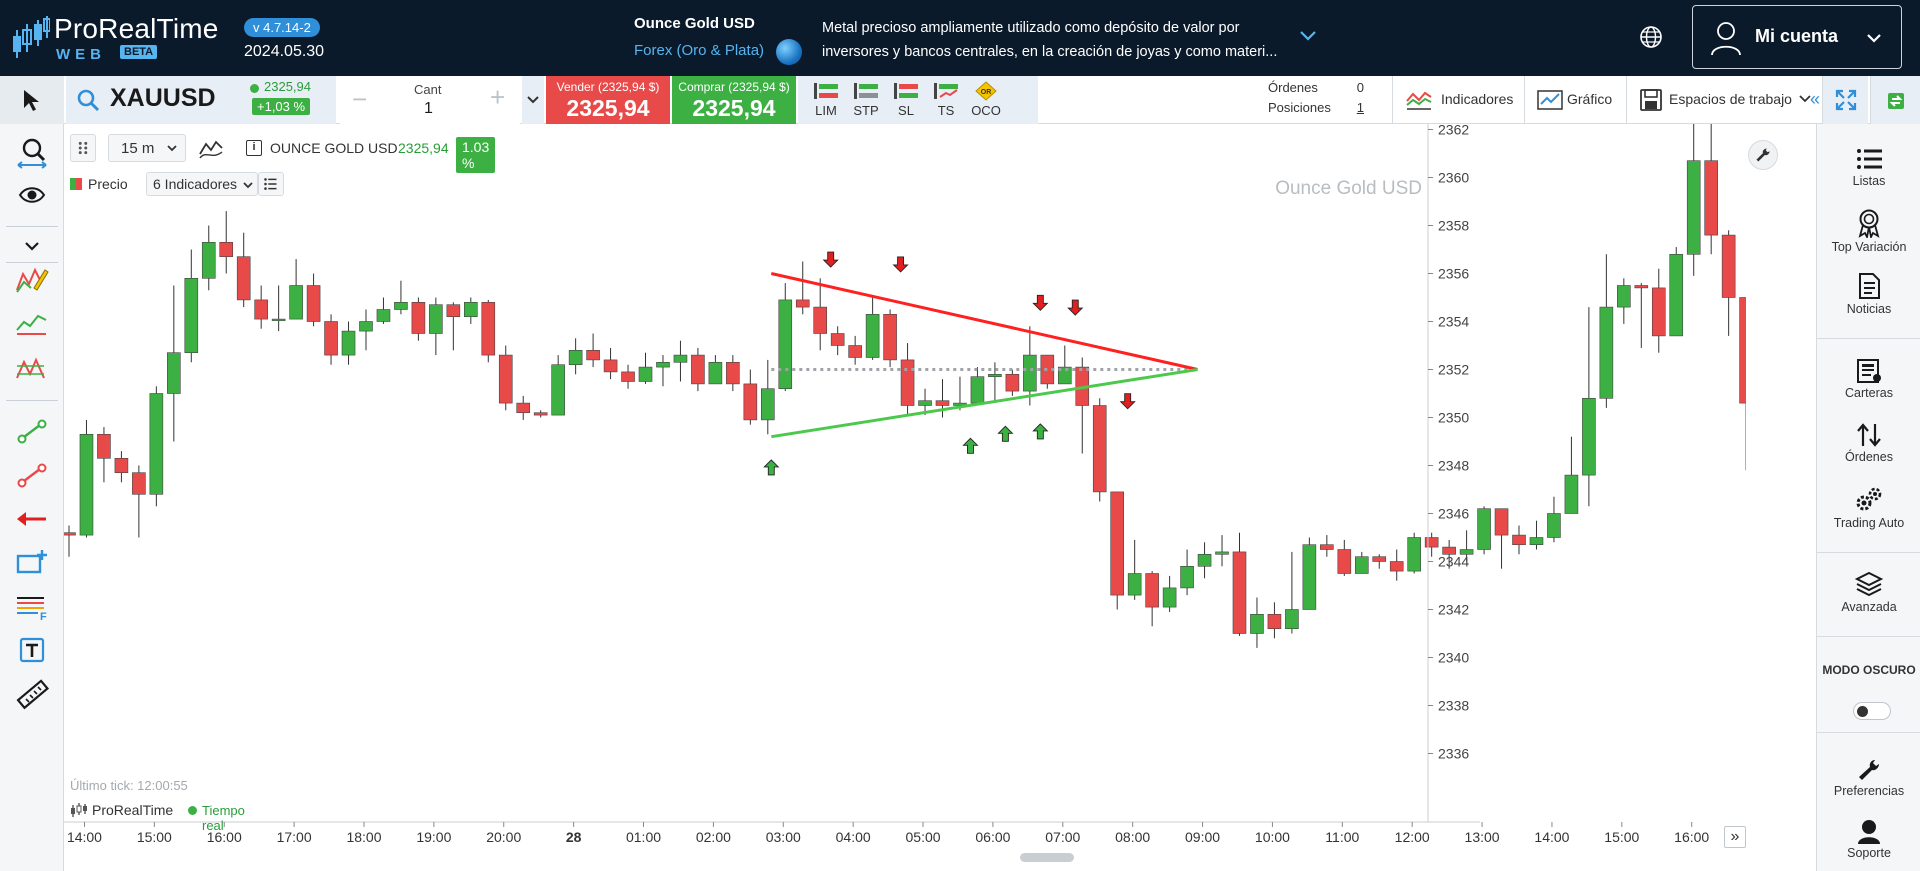 The image size is (1920, 871). I want to click on sidebar-item-auto-trading: Trading Auto, so click(1868, 508).